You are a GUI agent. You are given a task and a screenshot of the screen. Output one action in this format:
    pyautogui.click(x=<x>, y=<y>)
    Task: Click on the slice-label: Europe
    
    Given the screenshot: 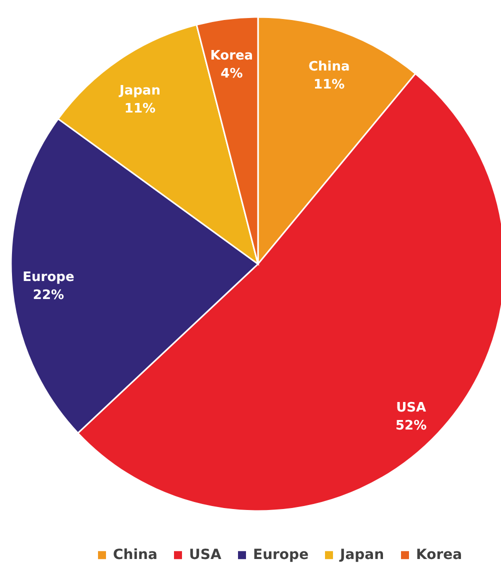 What is the action you would take?
    pyautogui.click(x=48, y=278)
    